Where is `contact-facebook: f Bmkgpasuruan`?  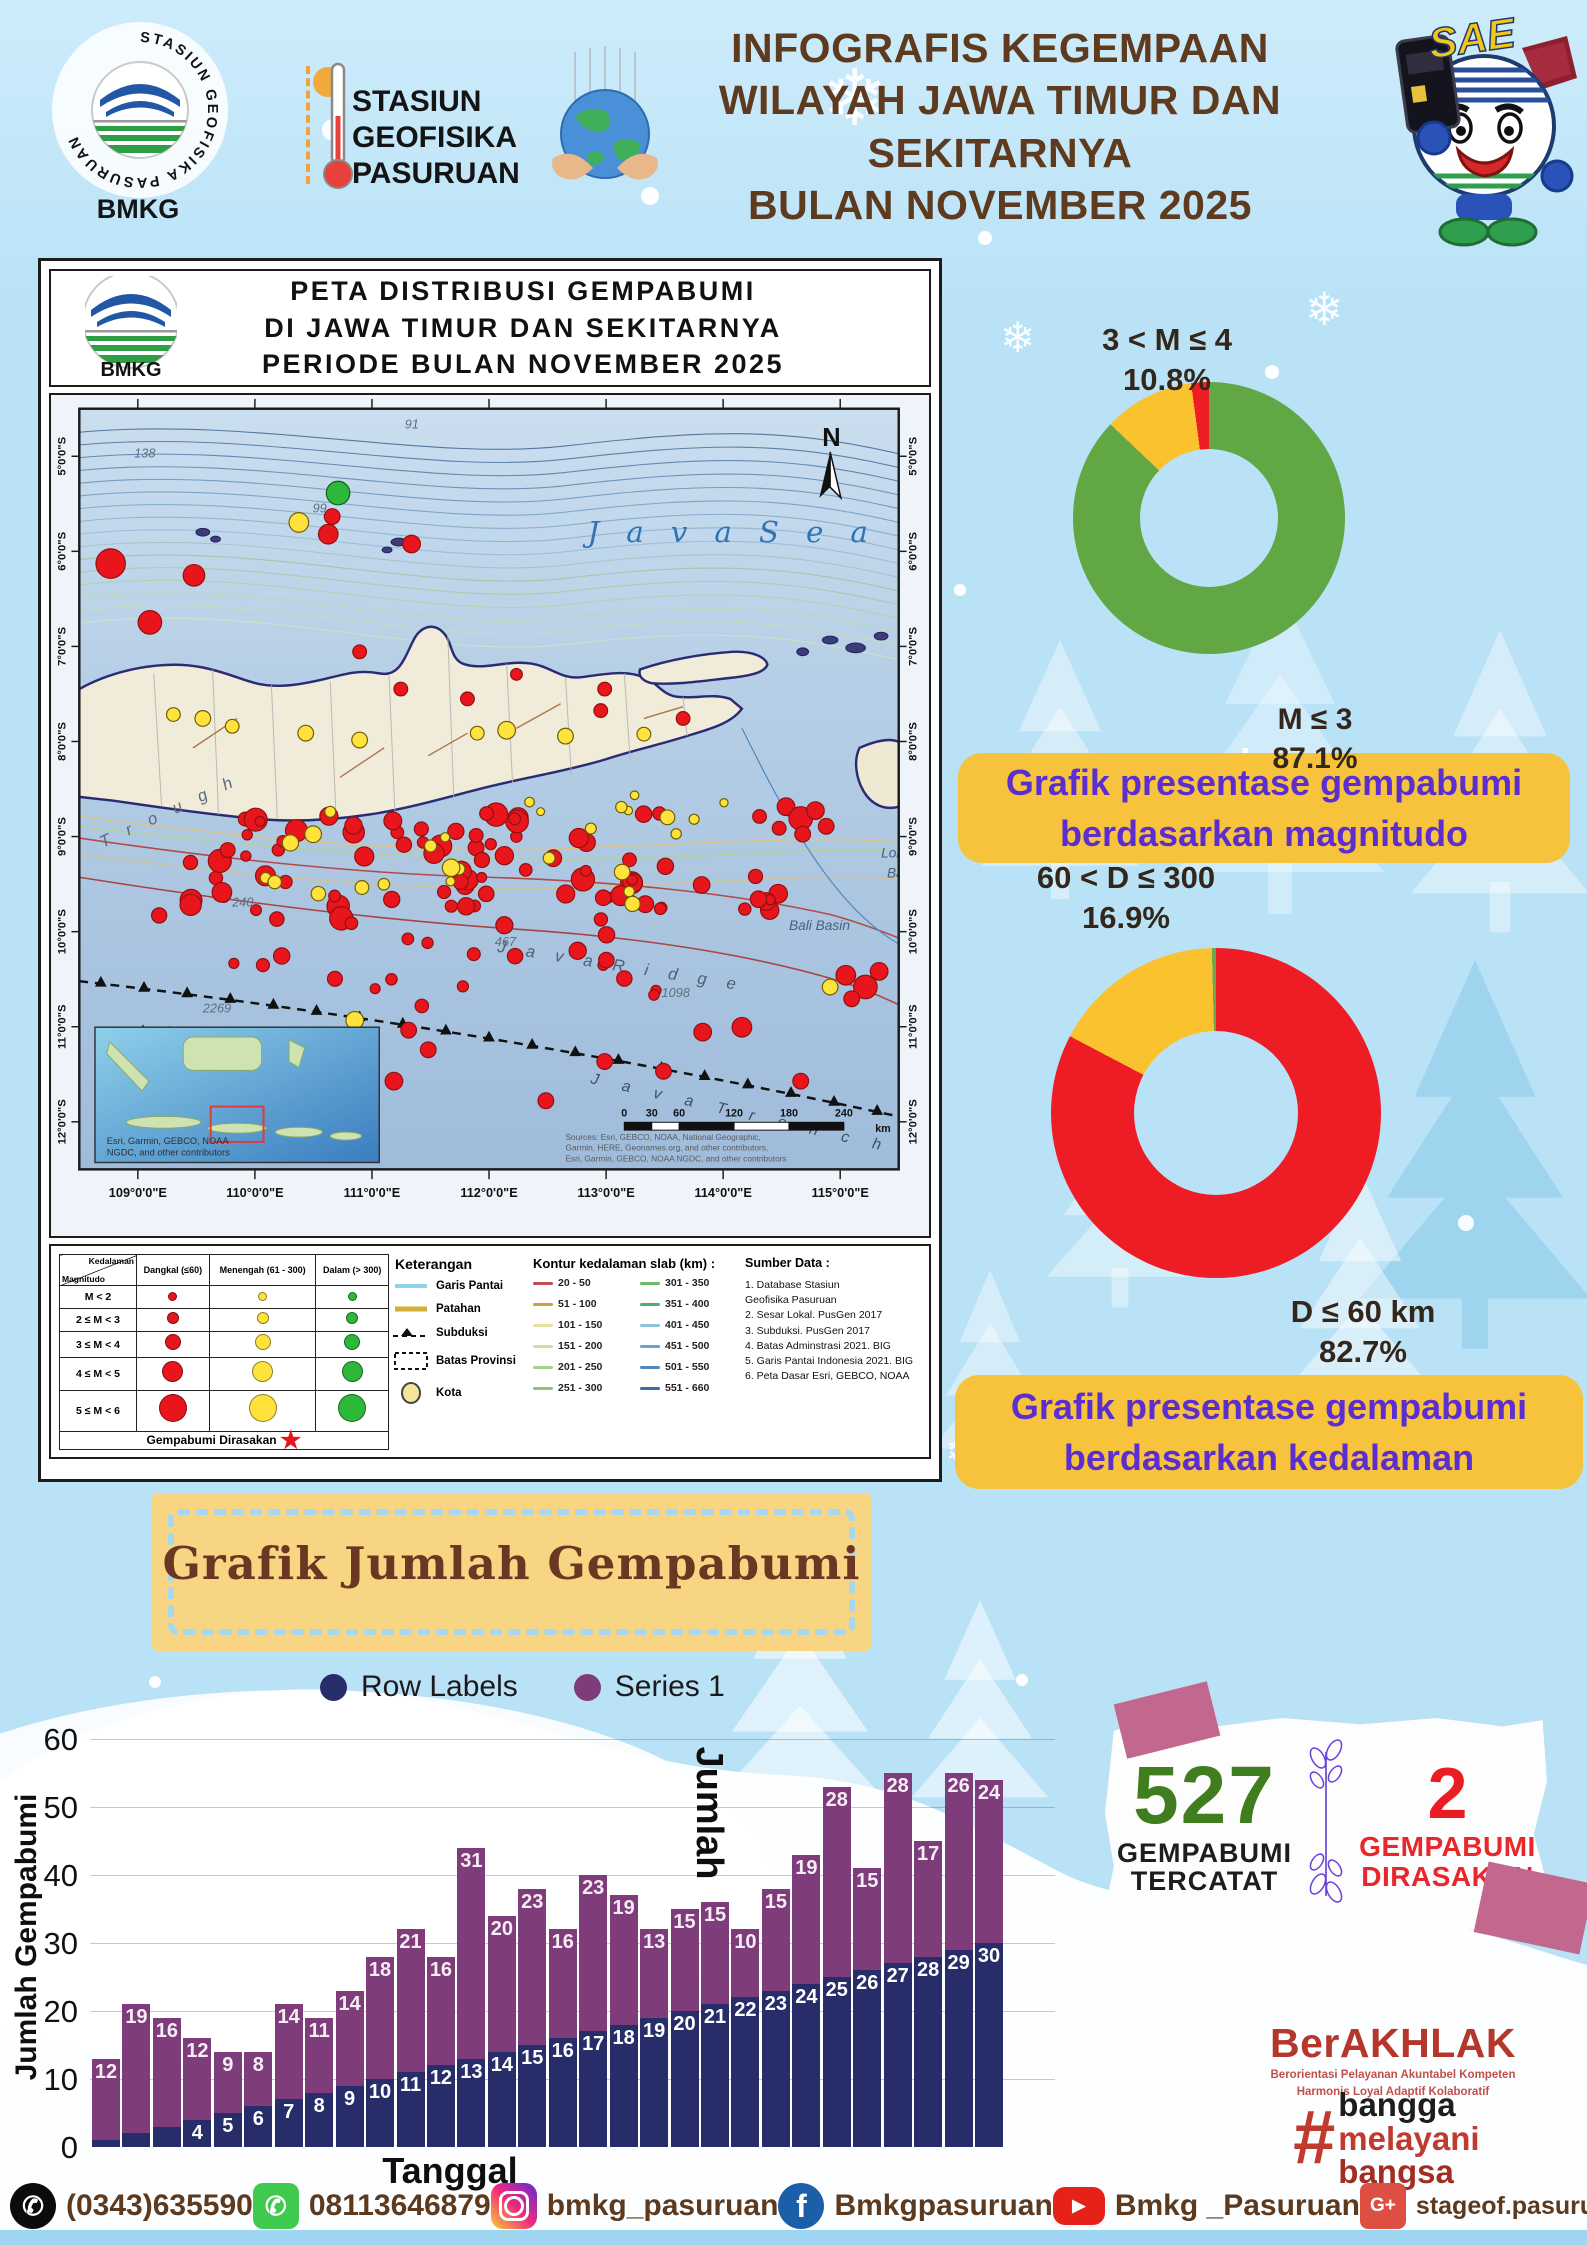 contact-facebook: f Bmkgpasuruan is located at coordinates (915, 2206).